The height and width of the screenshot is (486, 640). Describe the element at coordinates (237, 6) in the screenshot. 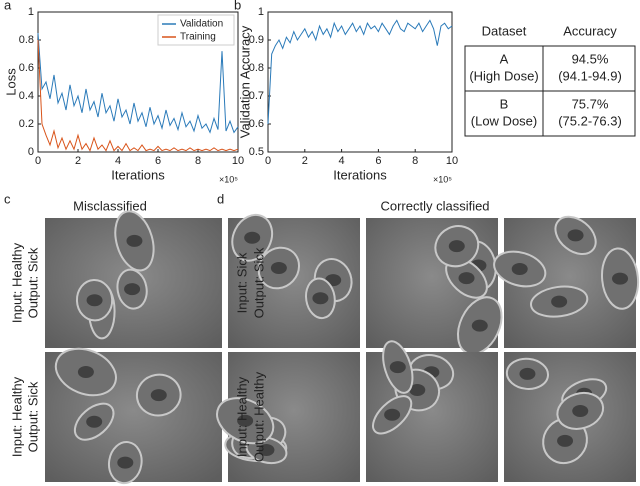

I see `panel-label: b` at that location.